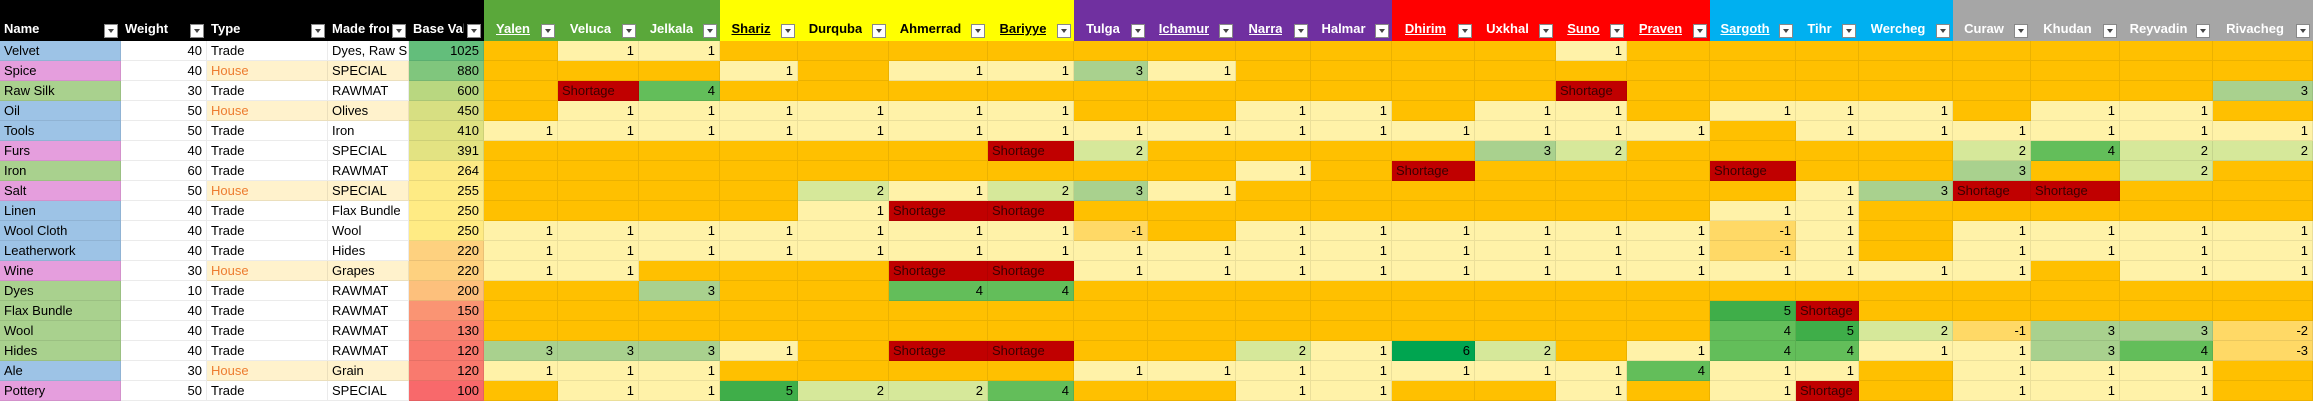 This screenshot has width=2313, height=401. I want to click on column-header: Jelkala, so click(679, 20).